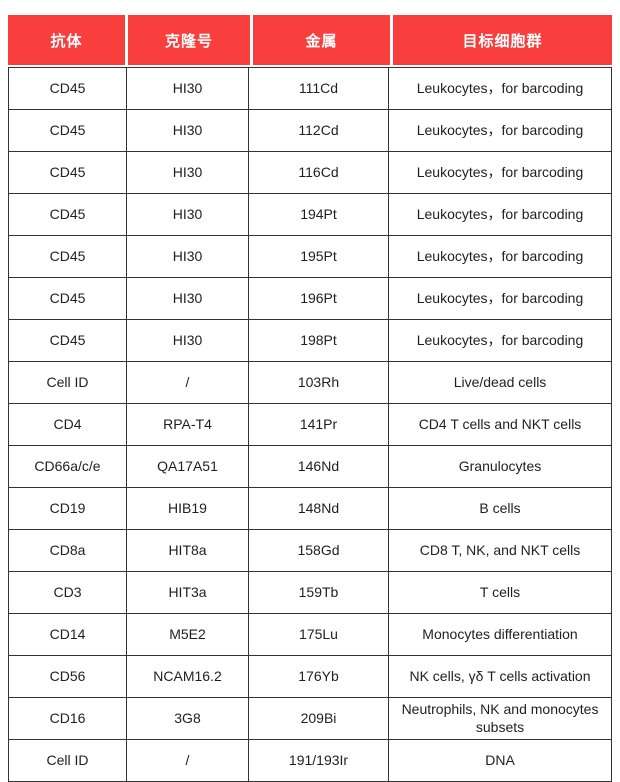 Image resolution: width=620 pixels, height=782 pixels. Describe the element at coordinates (318, 718) in the screenshot. I see `table-cell-metal: 209Bi` at that location.